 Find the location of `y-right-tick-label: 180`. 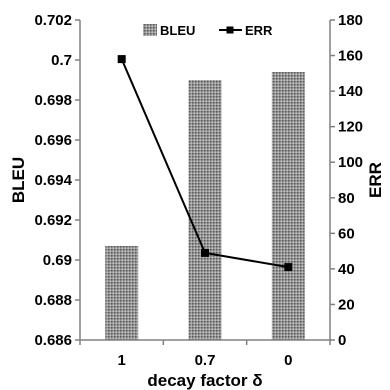

y-right-tick-label: 180 is located at coordinates (350, 20).